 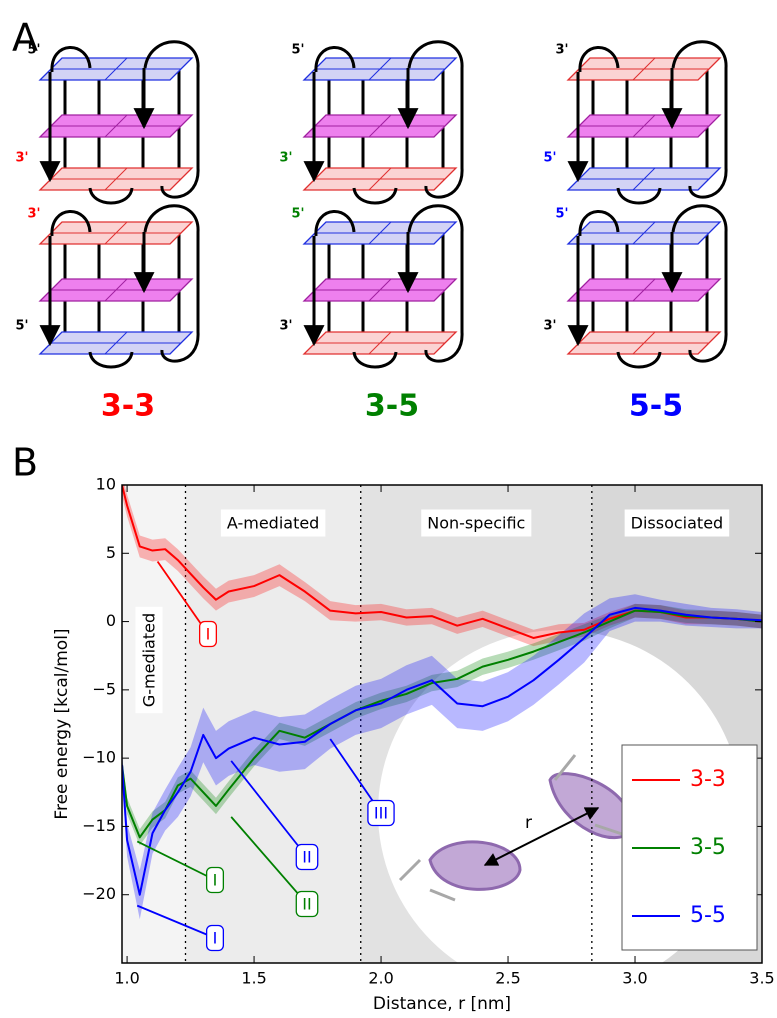 What do you see at coordinates (111, 552) in the screenshot?
I see `y-tick-label: 5` at bounding box center [111, 552].